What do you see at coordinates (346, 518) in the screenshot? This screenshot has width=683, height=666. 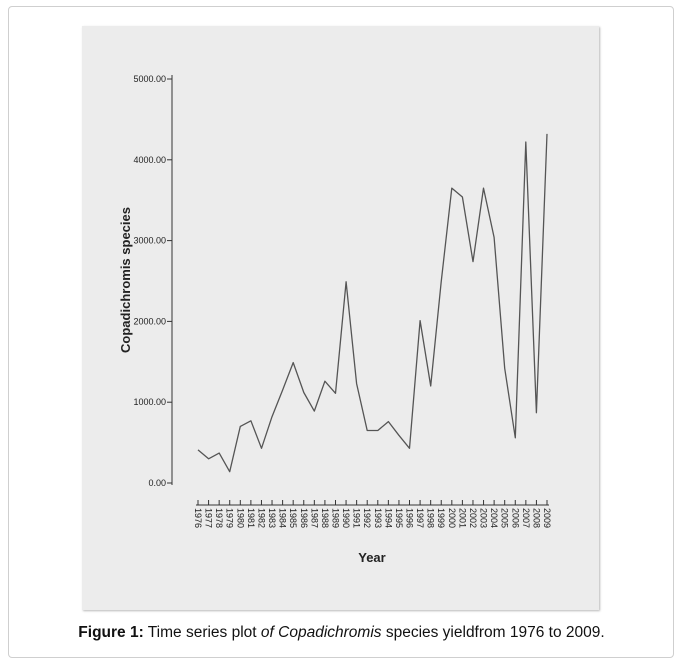 I see `x-tick-label: 1990` at bounding box center [346, 518].